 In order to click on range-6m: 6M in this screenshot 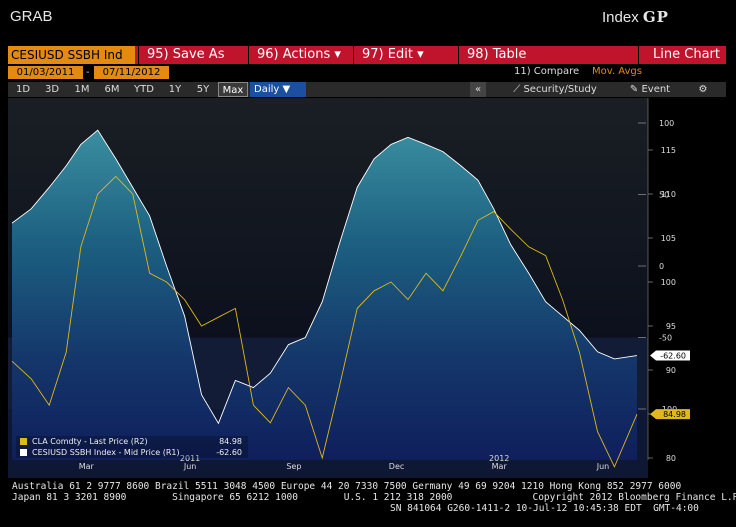, I will do `click(112, 89)`.